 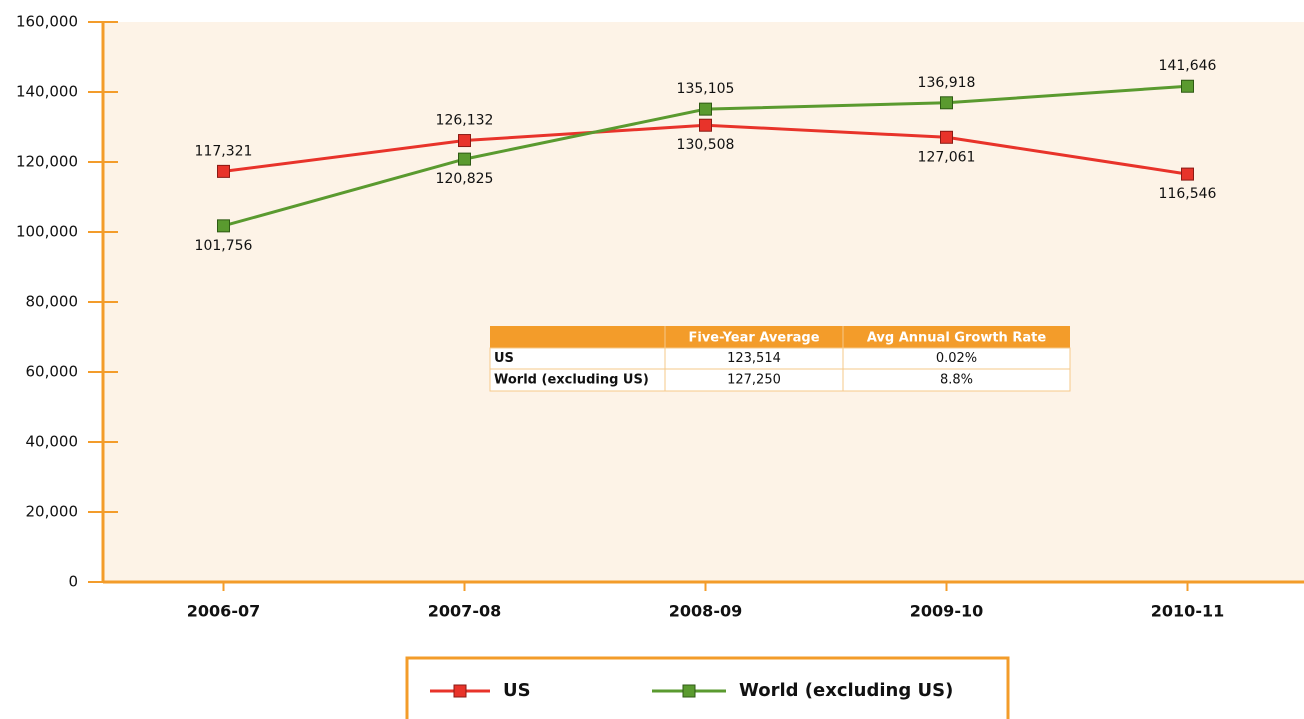 I want to click on data-label: 136,918, so click(x=947, y=83).